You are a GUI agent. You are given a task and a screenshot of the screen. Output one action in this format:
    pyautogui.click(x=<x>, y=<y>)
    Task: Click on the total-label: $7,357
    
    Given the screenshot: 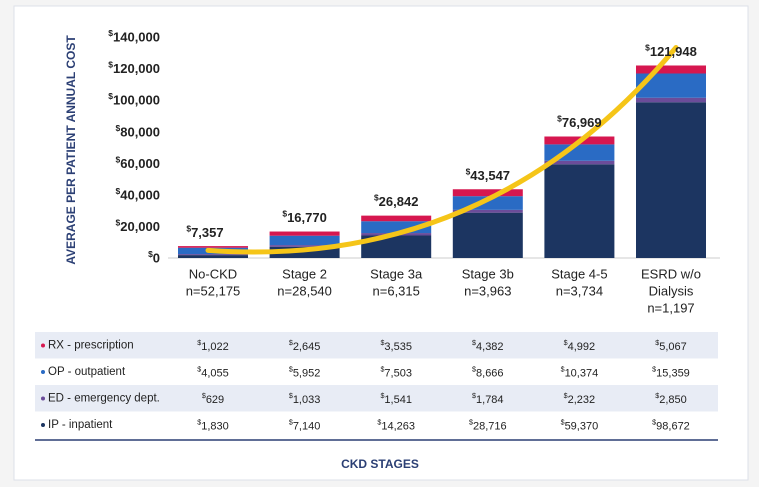 What is the action you would take?
    pyautogui.click(x=204, y=232)
    